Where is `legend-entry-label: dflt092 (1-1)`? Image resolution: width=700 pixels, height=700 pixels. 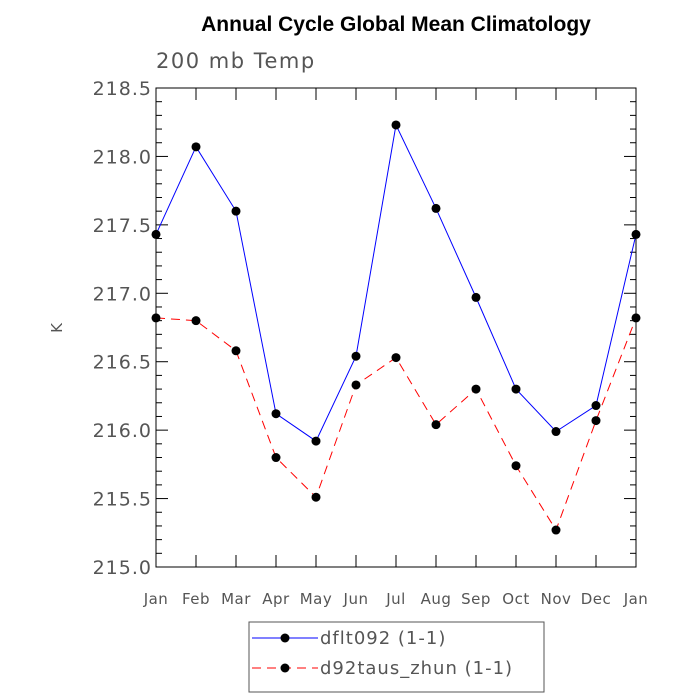
legend-entry-label: dflt092 (1-1) is located at coordinates (383, 638).